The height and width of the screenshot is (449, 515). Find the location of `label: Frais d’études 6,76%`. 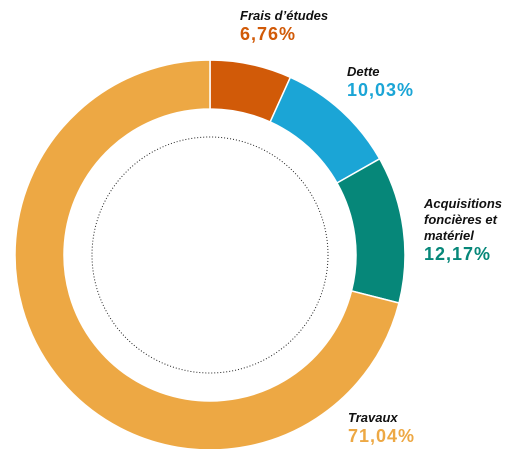

label: Frais d’études 6,76% is located at coordinates (290, 26).